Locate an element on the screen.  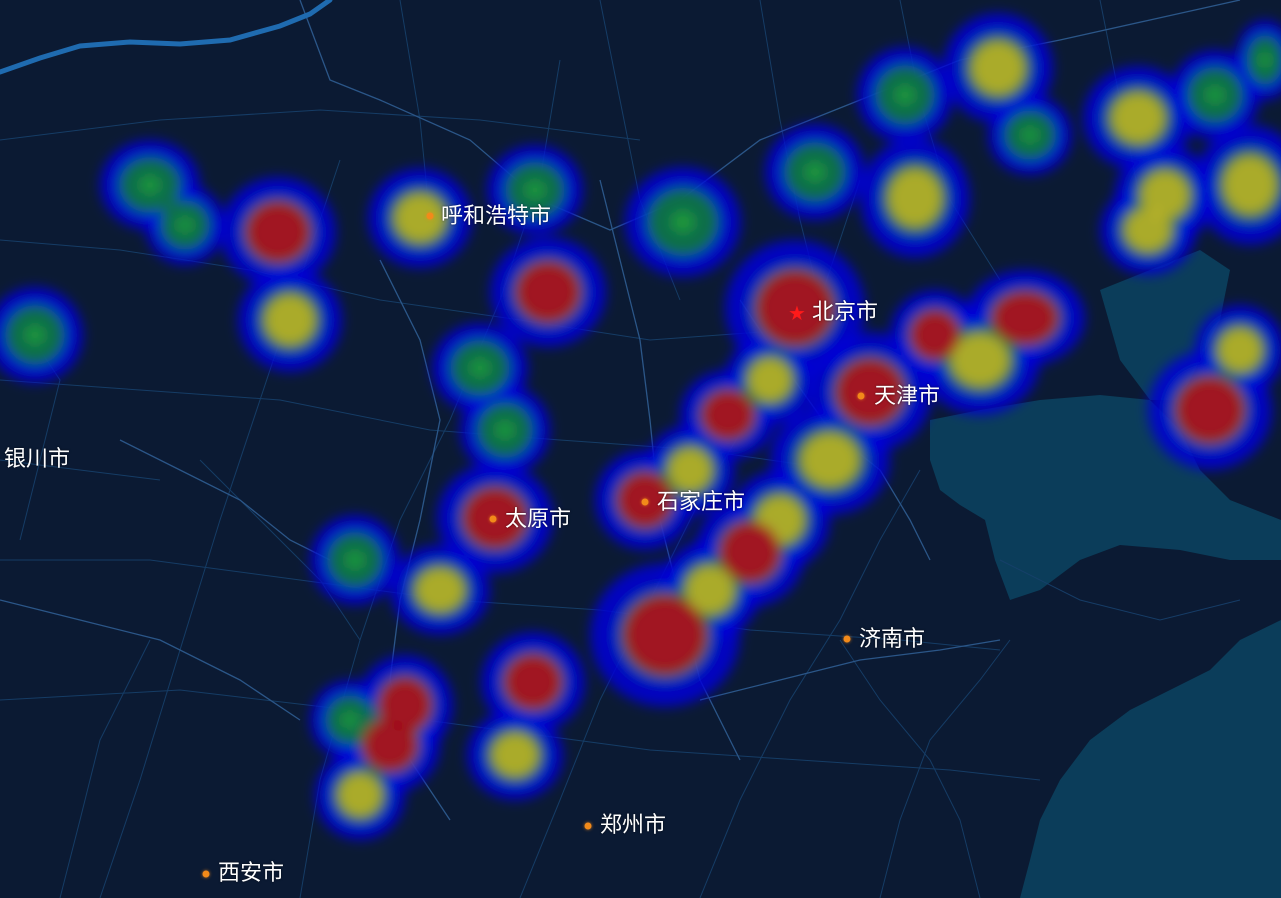
city-label-shijiazhuang: 石家庄市 is located at coordinates (701, 502).